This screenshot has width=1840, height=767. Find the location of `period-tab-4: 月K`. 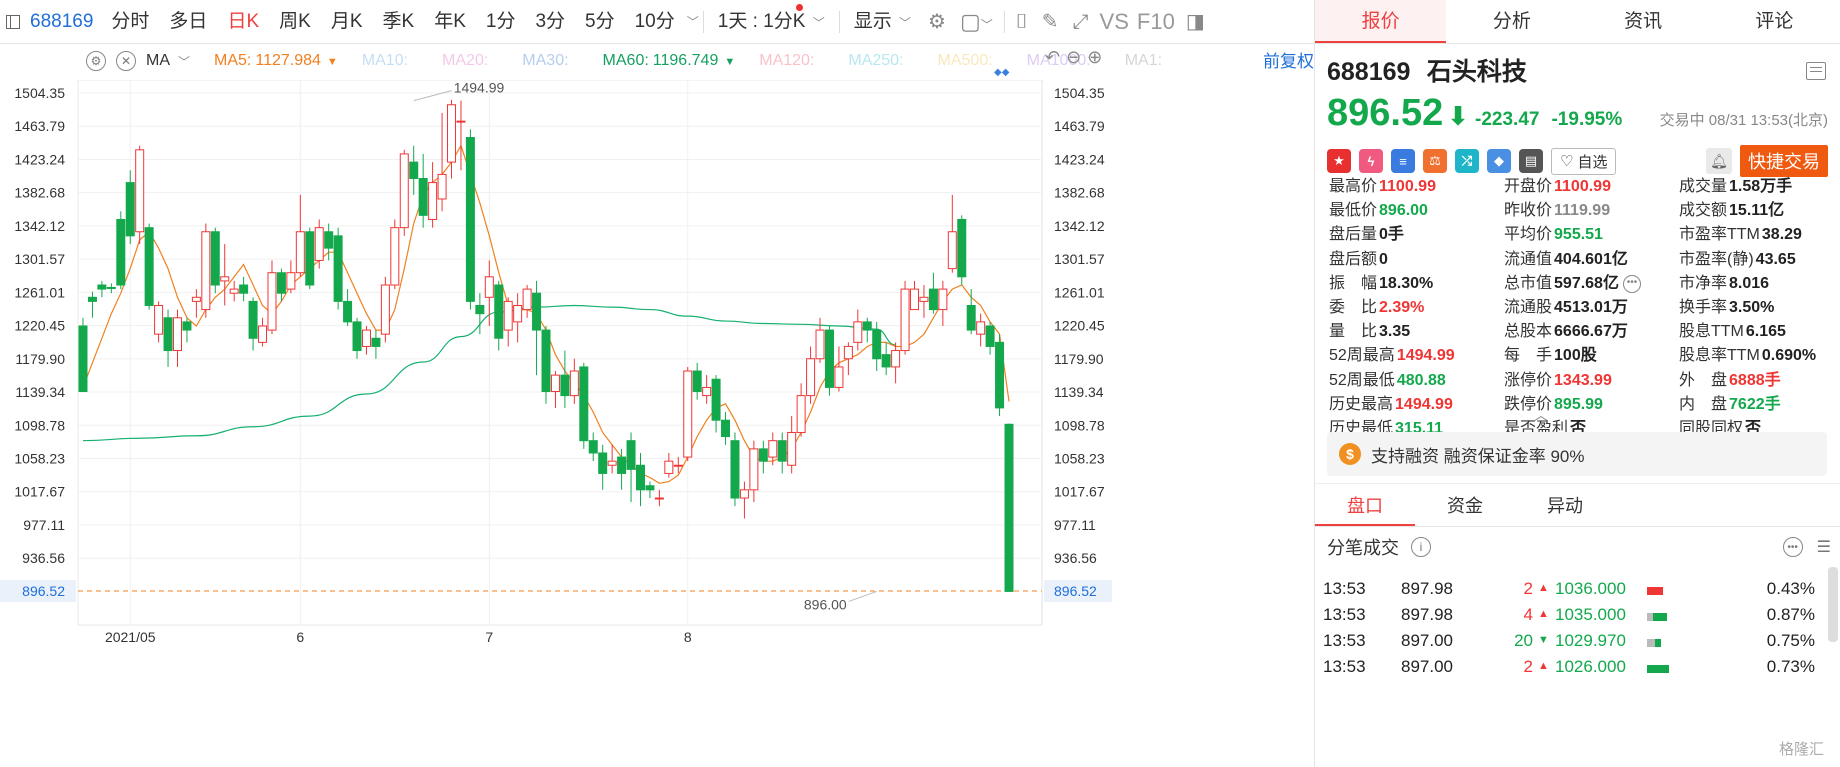

period-tab-4: 月K is located at coordinates (346, 21).